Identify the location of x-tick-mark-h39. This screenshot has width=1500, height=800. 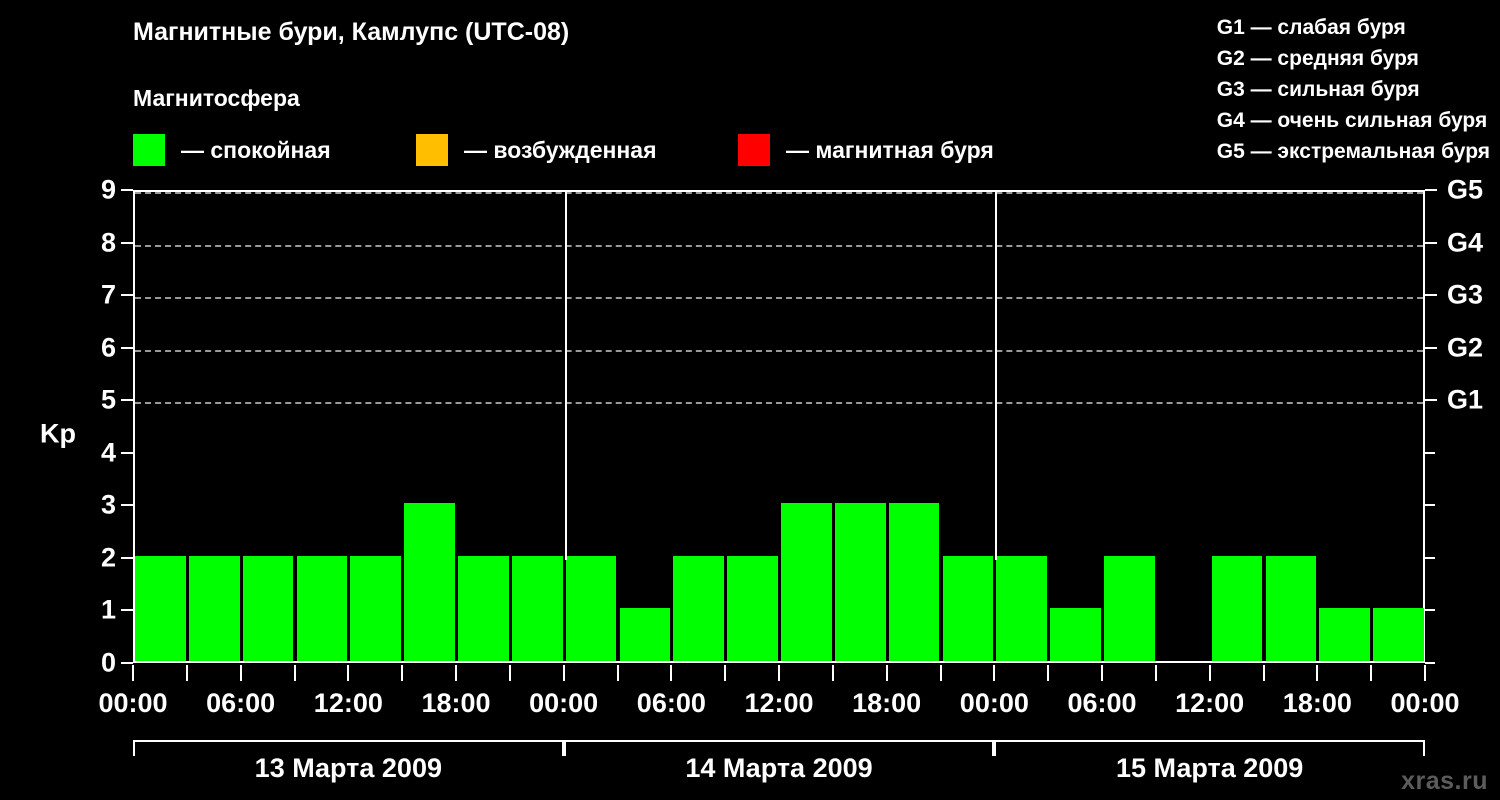
(832, 673).